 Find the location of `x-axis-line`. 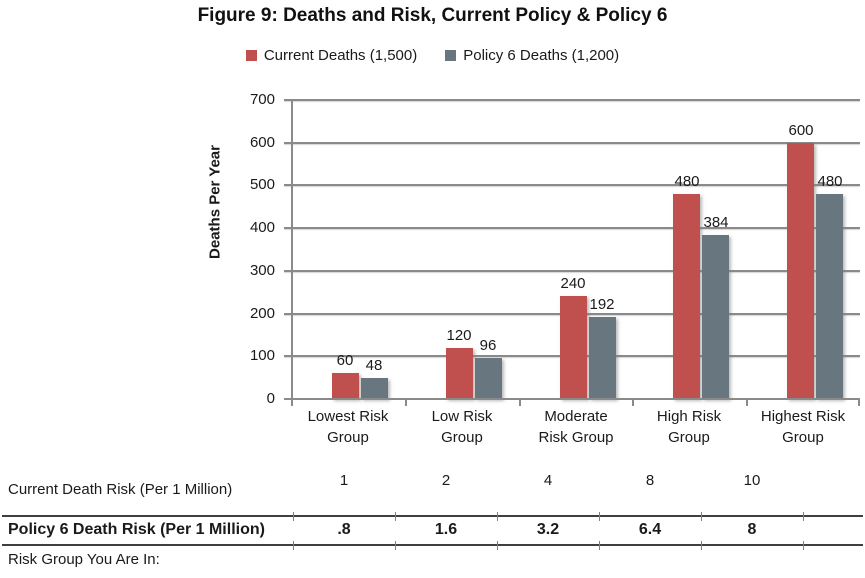

x-axis-line is located at coordinates (572, 399).